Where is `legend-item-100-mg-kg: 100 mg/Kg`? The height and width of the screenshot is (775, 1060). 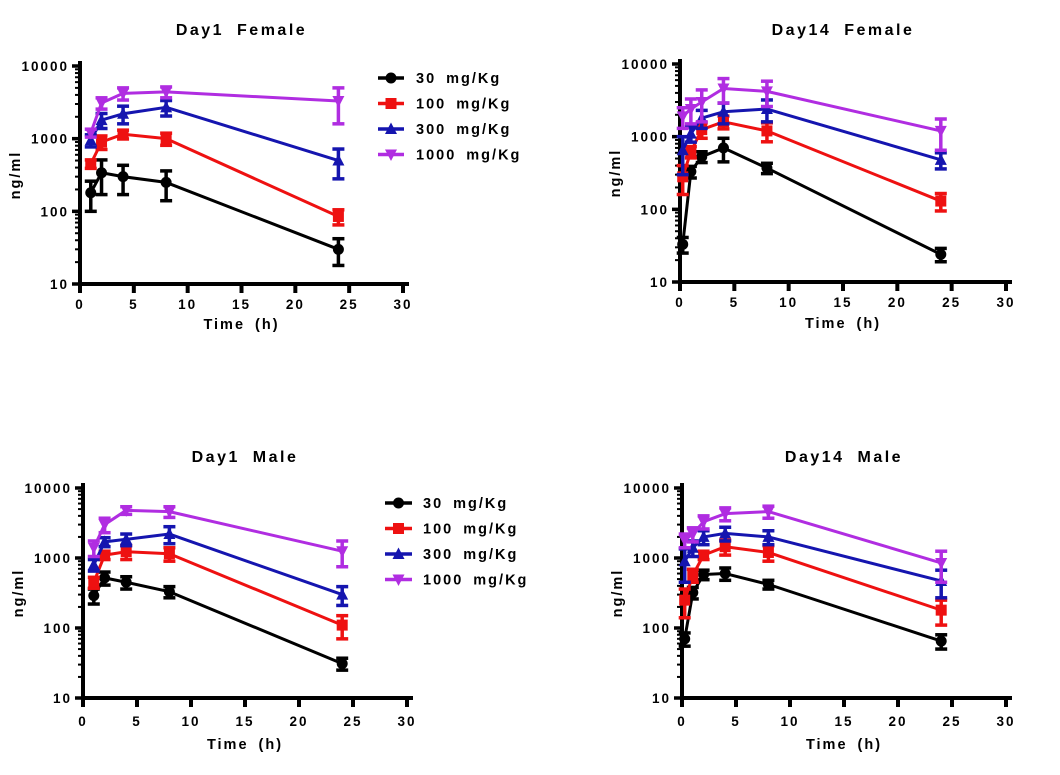 legend-item-100-mg-kg: 100 mg/Kg is located at coordinates (444, 105).